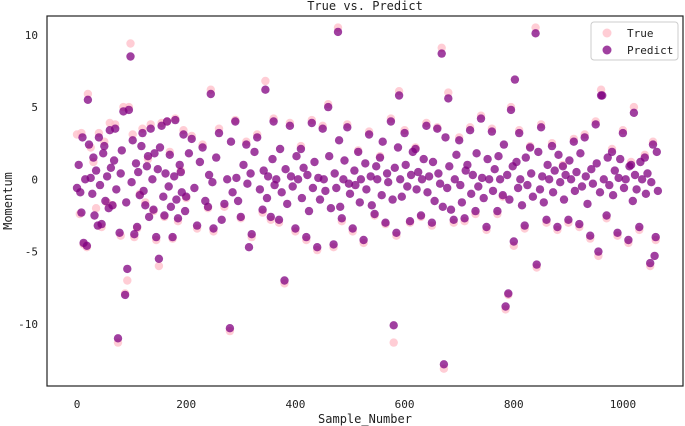  What do you see at coordinates (28, 180) in the screenshot?
I see `y-tick-labels: -10 -5 0 5 10` at bounding box center [28, 180].